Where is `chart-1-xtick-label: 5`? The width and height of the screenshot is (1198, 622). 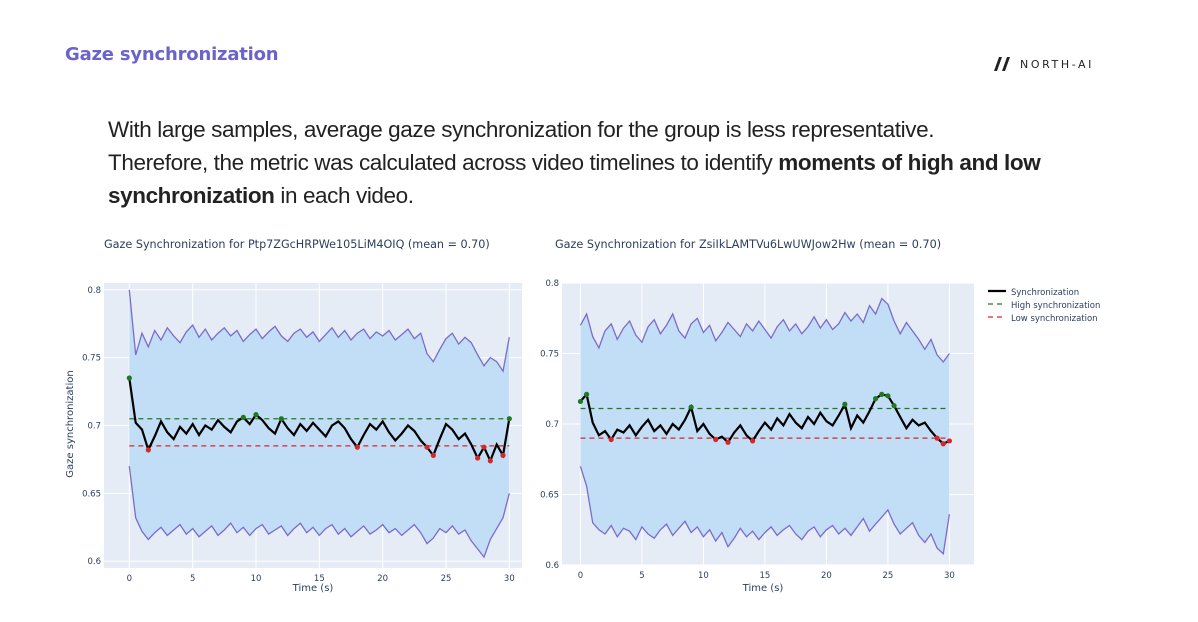
chart-1-xtick-label: 5 is located at coordinates (192, 579).